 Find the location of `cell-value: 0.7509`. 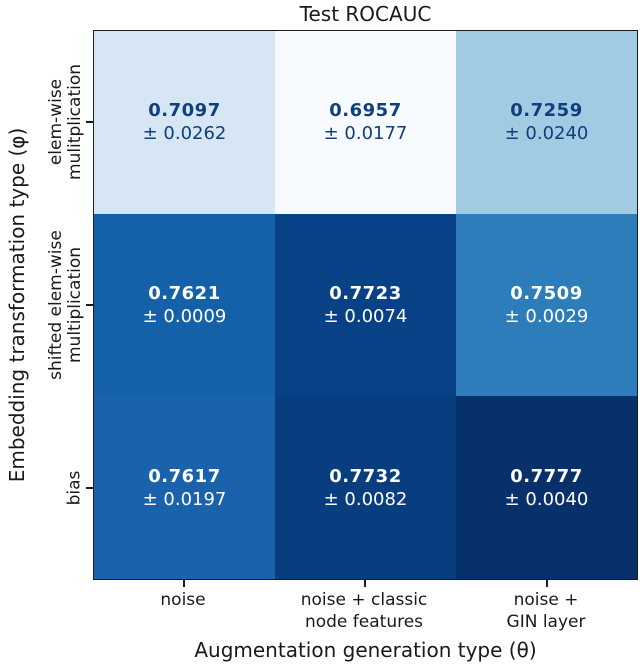

cell-value: 0.7509 is located at coordinates (546, 293).